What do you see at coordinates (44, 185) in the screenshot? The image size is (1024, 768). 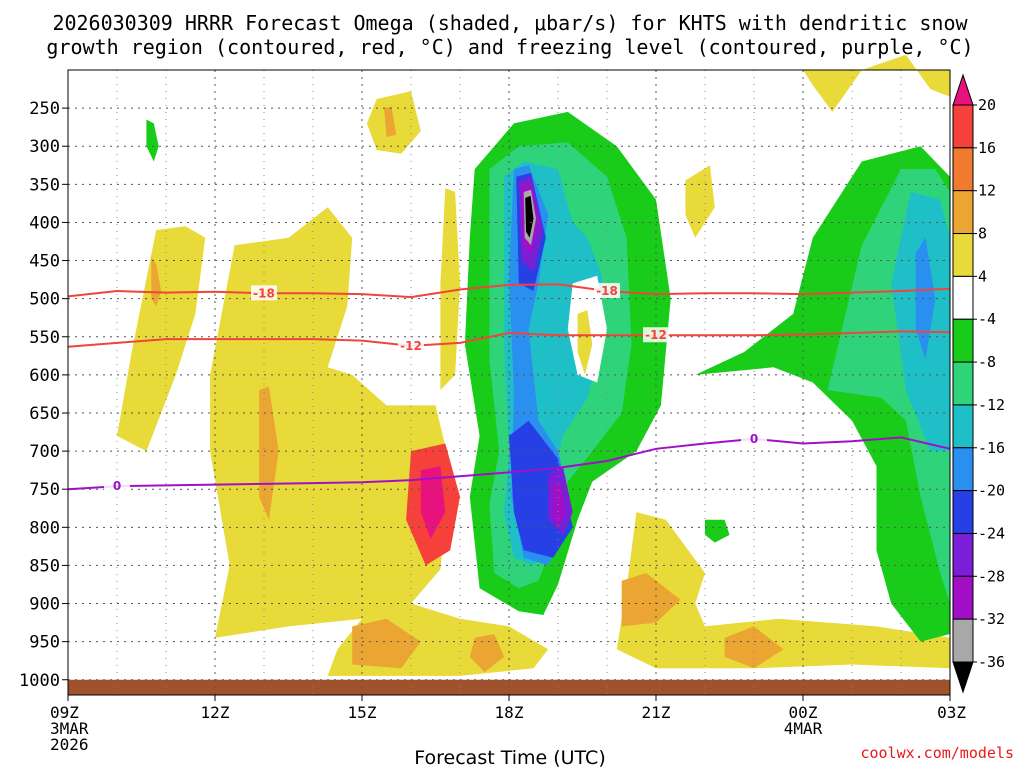 I see `y-tick-label-350: 350` at bounding box center [44, 185].